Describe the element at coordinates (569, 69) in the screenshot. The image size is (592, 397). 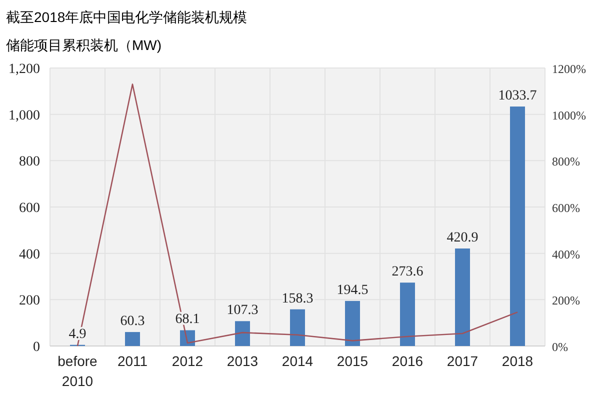
I see `y2-tick-label: 1200%` at that location.